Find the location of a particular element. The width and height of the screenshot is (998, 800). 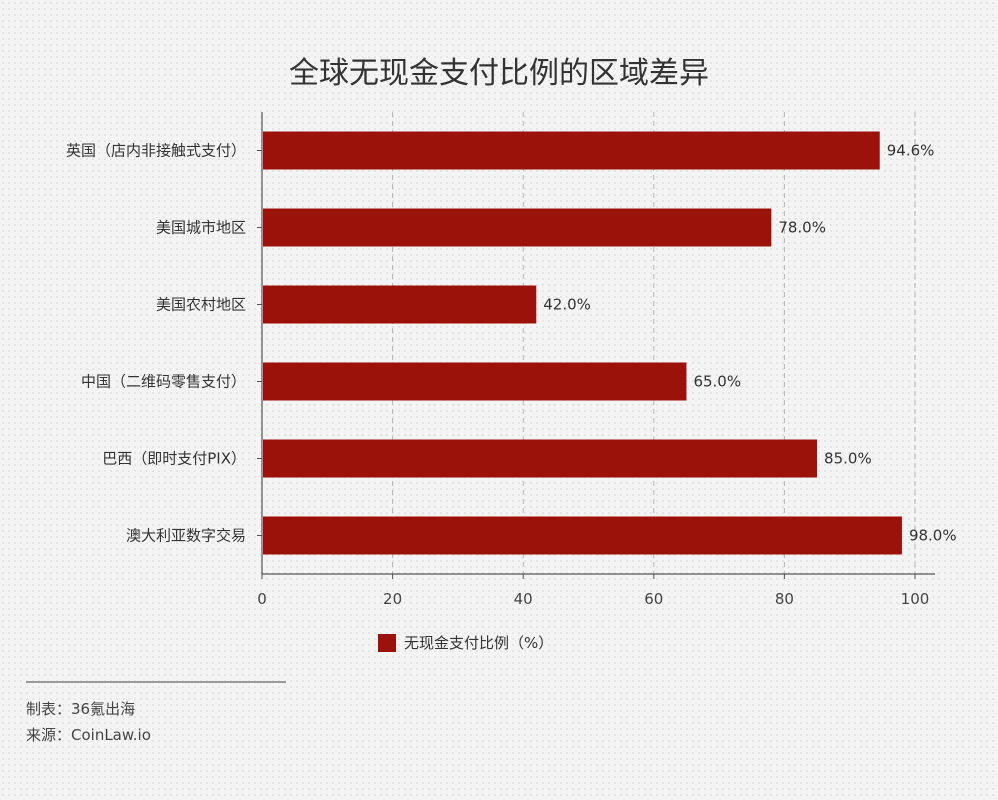

x-tick-label: 0 is located at coordinates (262, 599).